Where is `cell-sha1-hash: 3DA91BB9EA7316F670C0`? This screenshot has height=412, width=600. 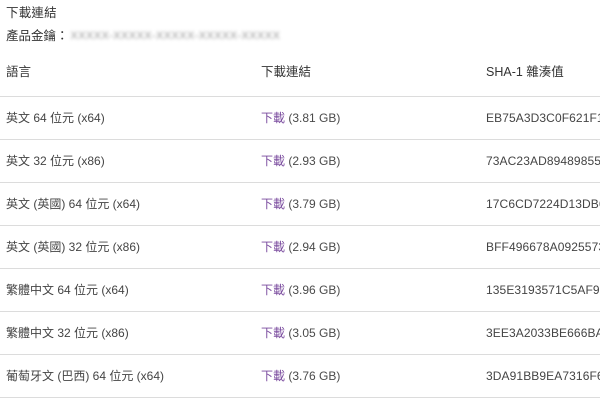
cell-sha1-hash: 3DA91BB9EA7316F670C0 is located at coordinates (540, 376).